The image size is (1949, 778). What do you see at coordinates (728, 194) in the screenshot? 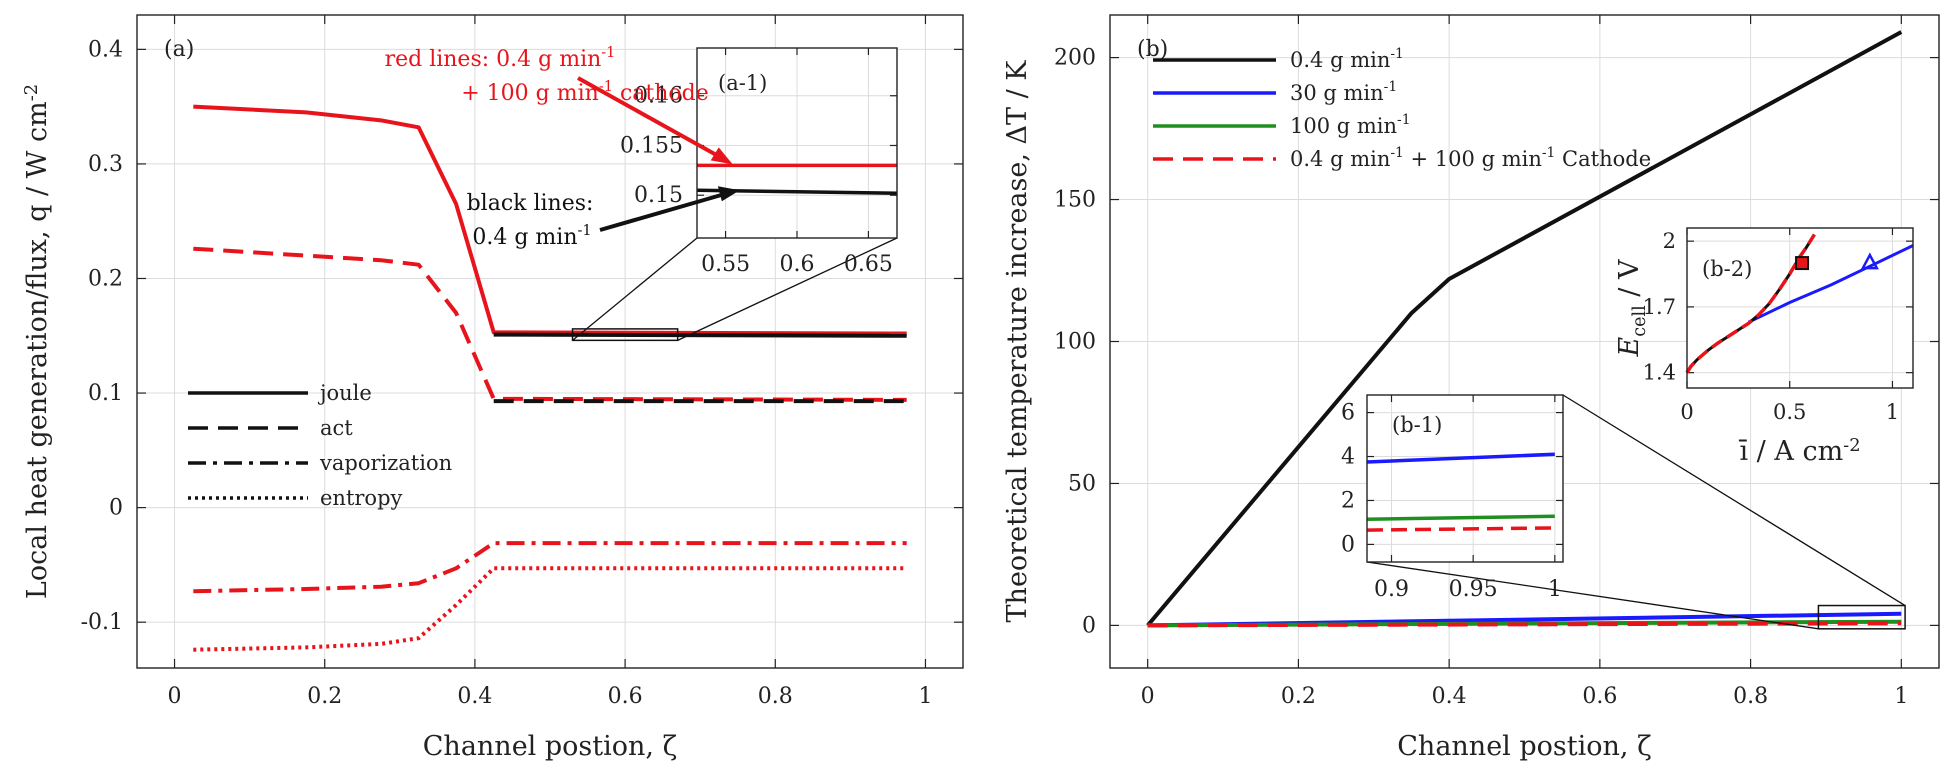
I see `arrowhead-black` at bounding box center [728, 194].